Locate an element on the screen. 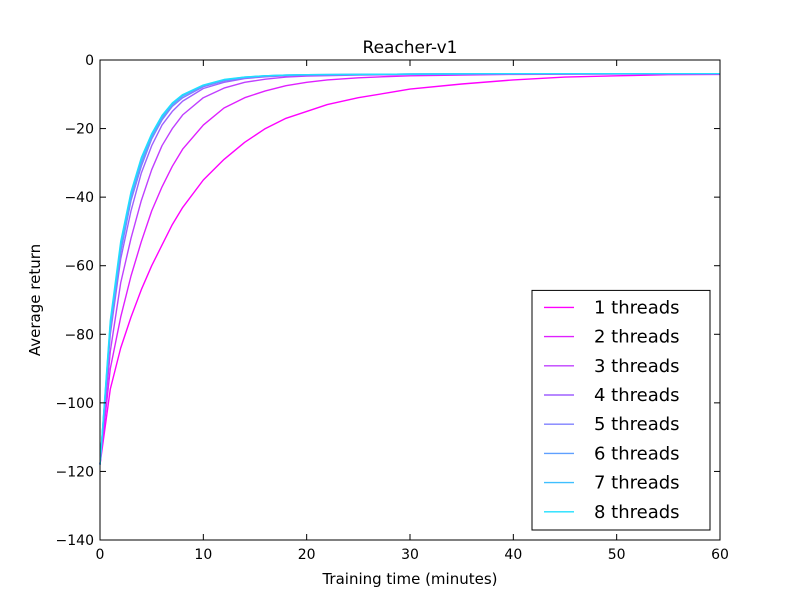 This screenshot has width=800, height=600. x-tick-label: 50 is located at coordinates (617, 555).